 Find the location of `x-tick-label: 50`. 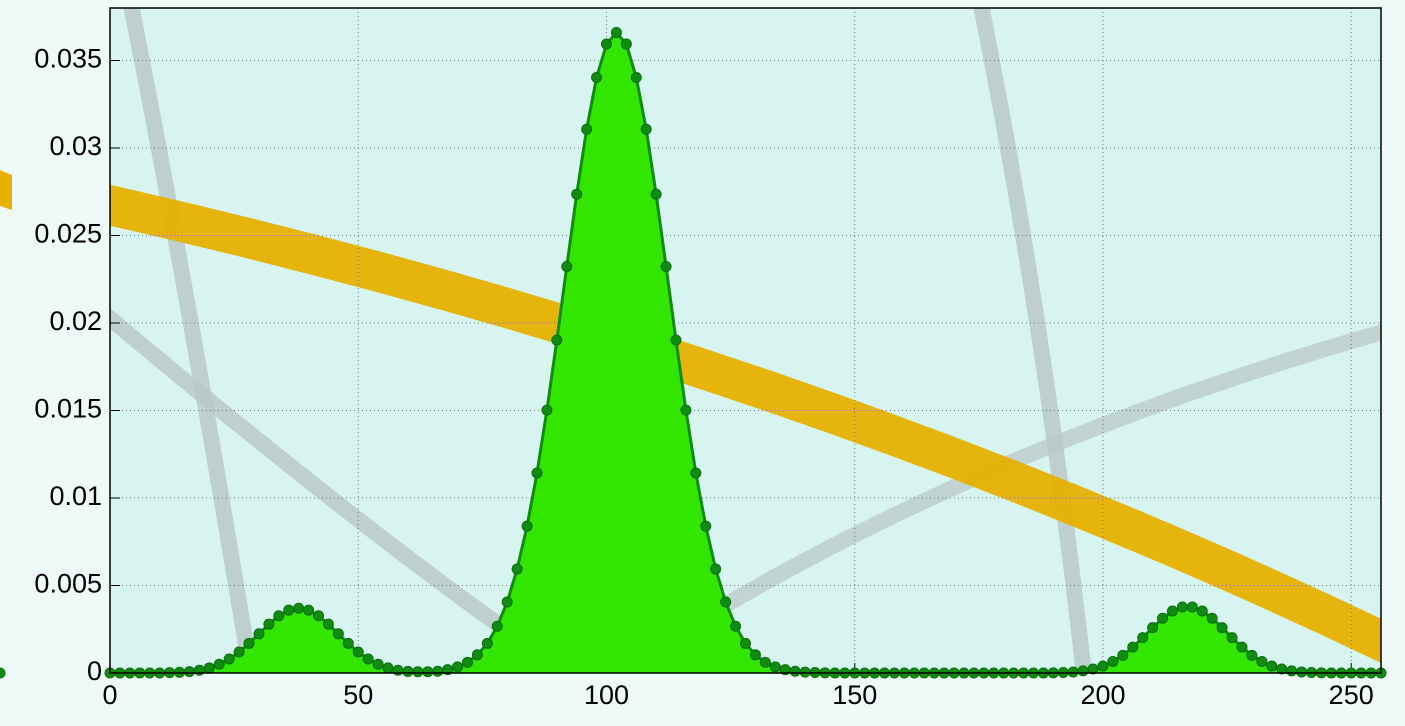

x-tick-label: 50 is located at coordinates (358, 695).